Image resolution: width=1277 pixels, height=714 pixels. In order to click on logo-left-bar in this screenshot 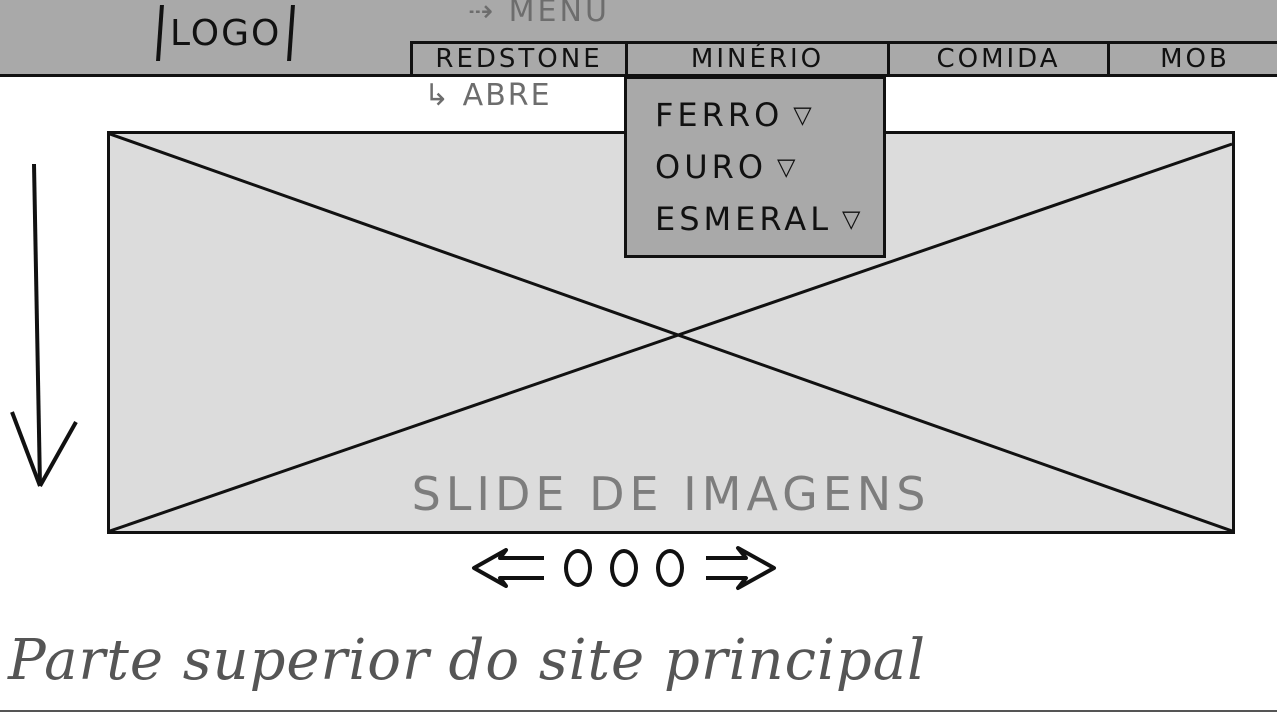, I will do `click(160, 33)`.